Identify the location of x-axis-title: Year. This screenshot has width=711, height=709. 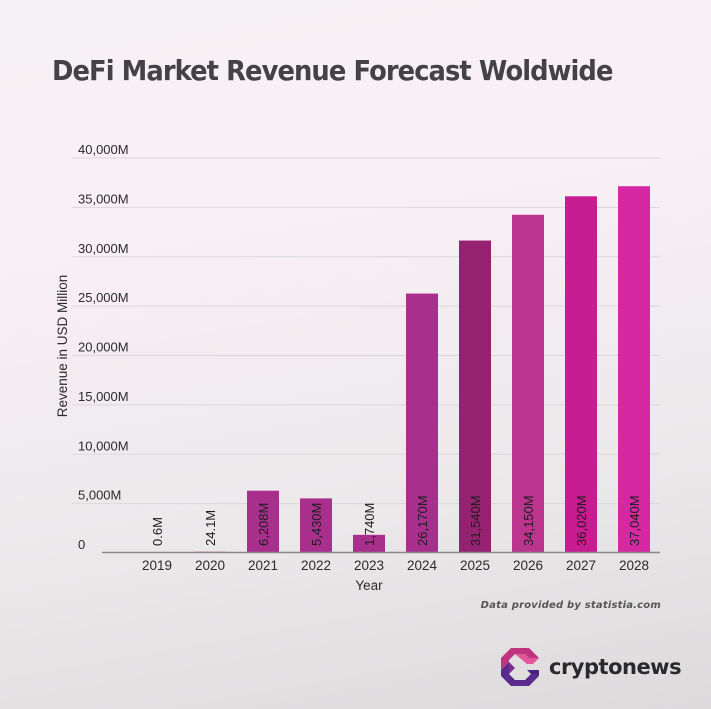
(369, 585).